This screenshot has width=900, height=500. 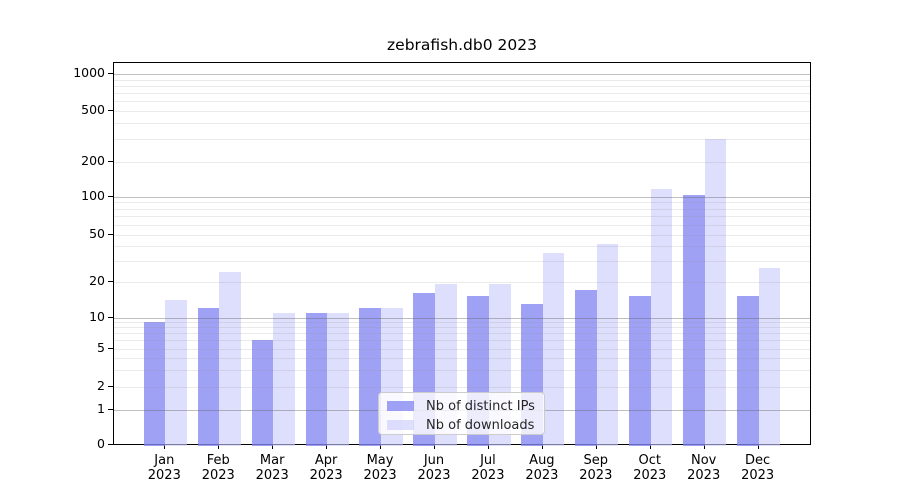 I want to click on x-tick-label-apr: Apr 2023, so click(x=326, y=468).